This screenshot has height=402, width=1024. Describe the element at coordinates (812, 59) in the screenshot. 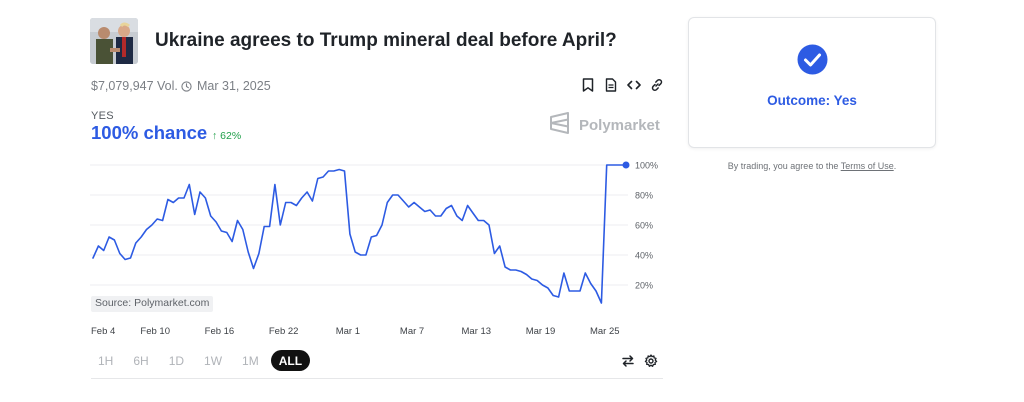

I see `check-circle-icon` at that location.